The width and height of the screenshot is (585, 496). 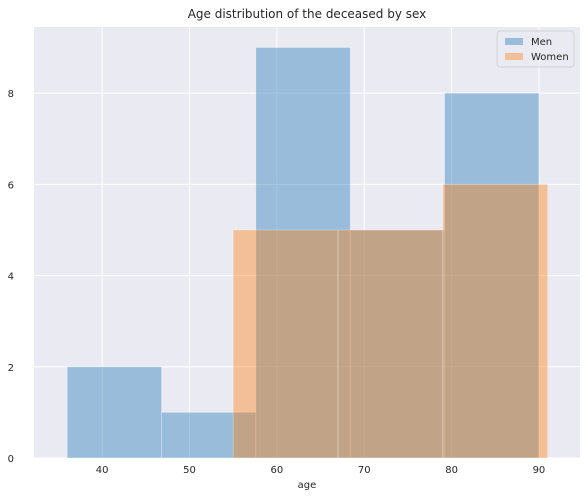 What do you see at coordinates (541, 42) in the screenshot?
I see `legend-label-men: Men` at bounding box center [541, 42].